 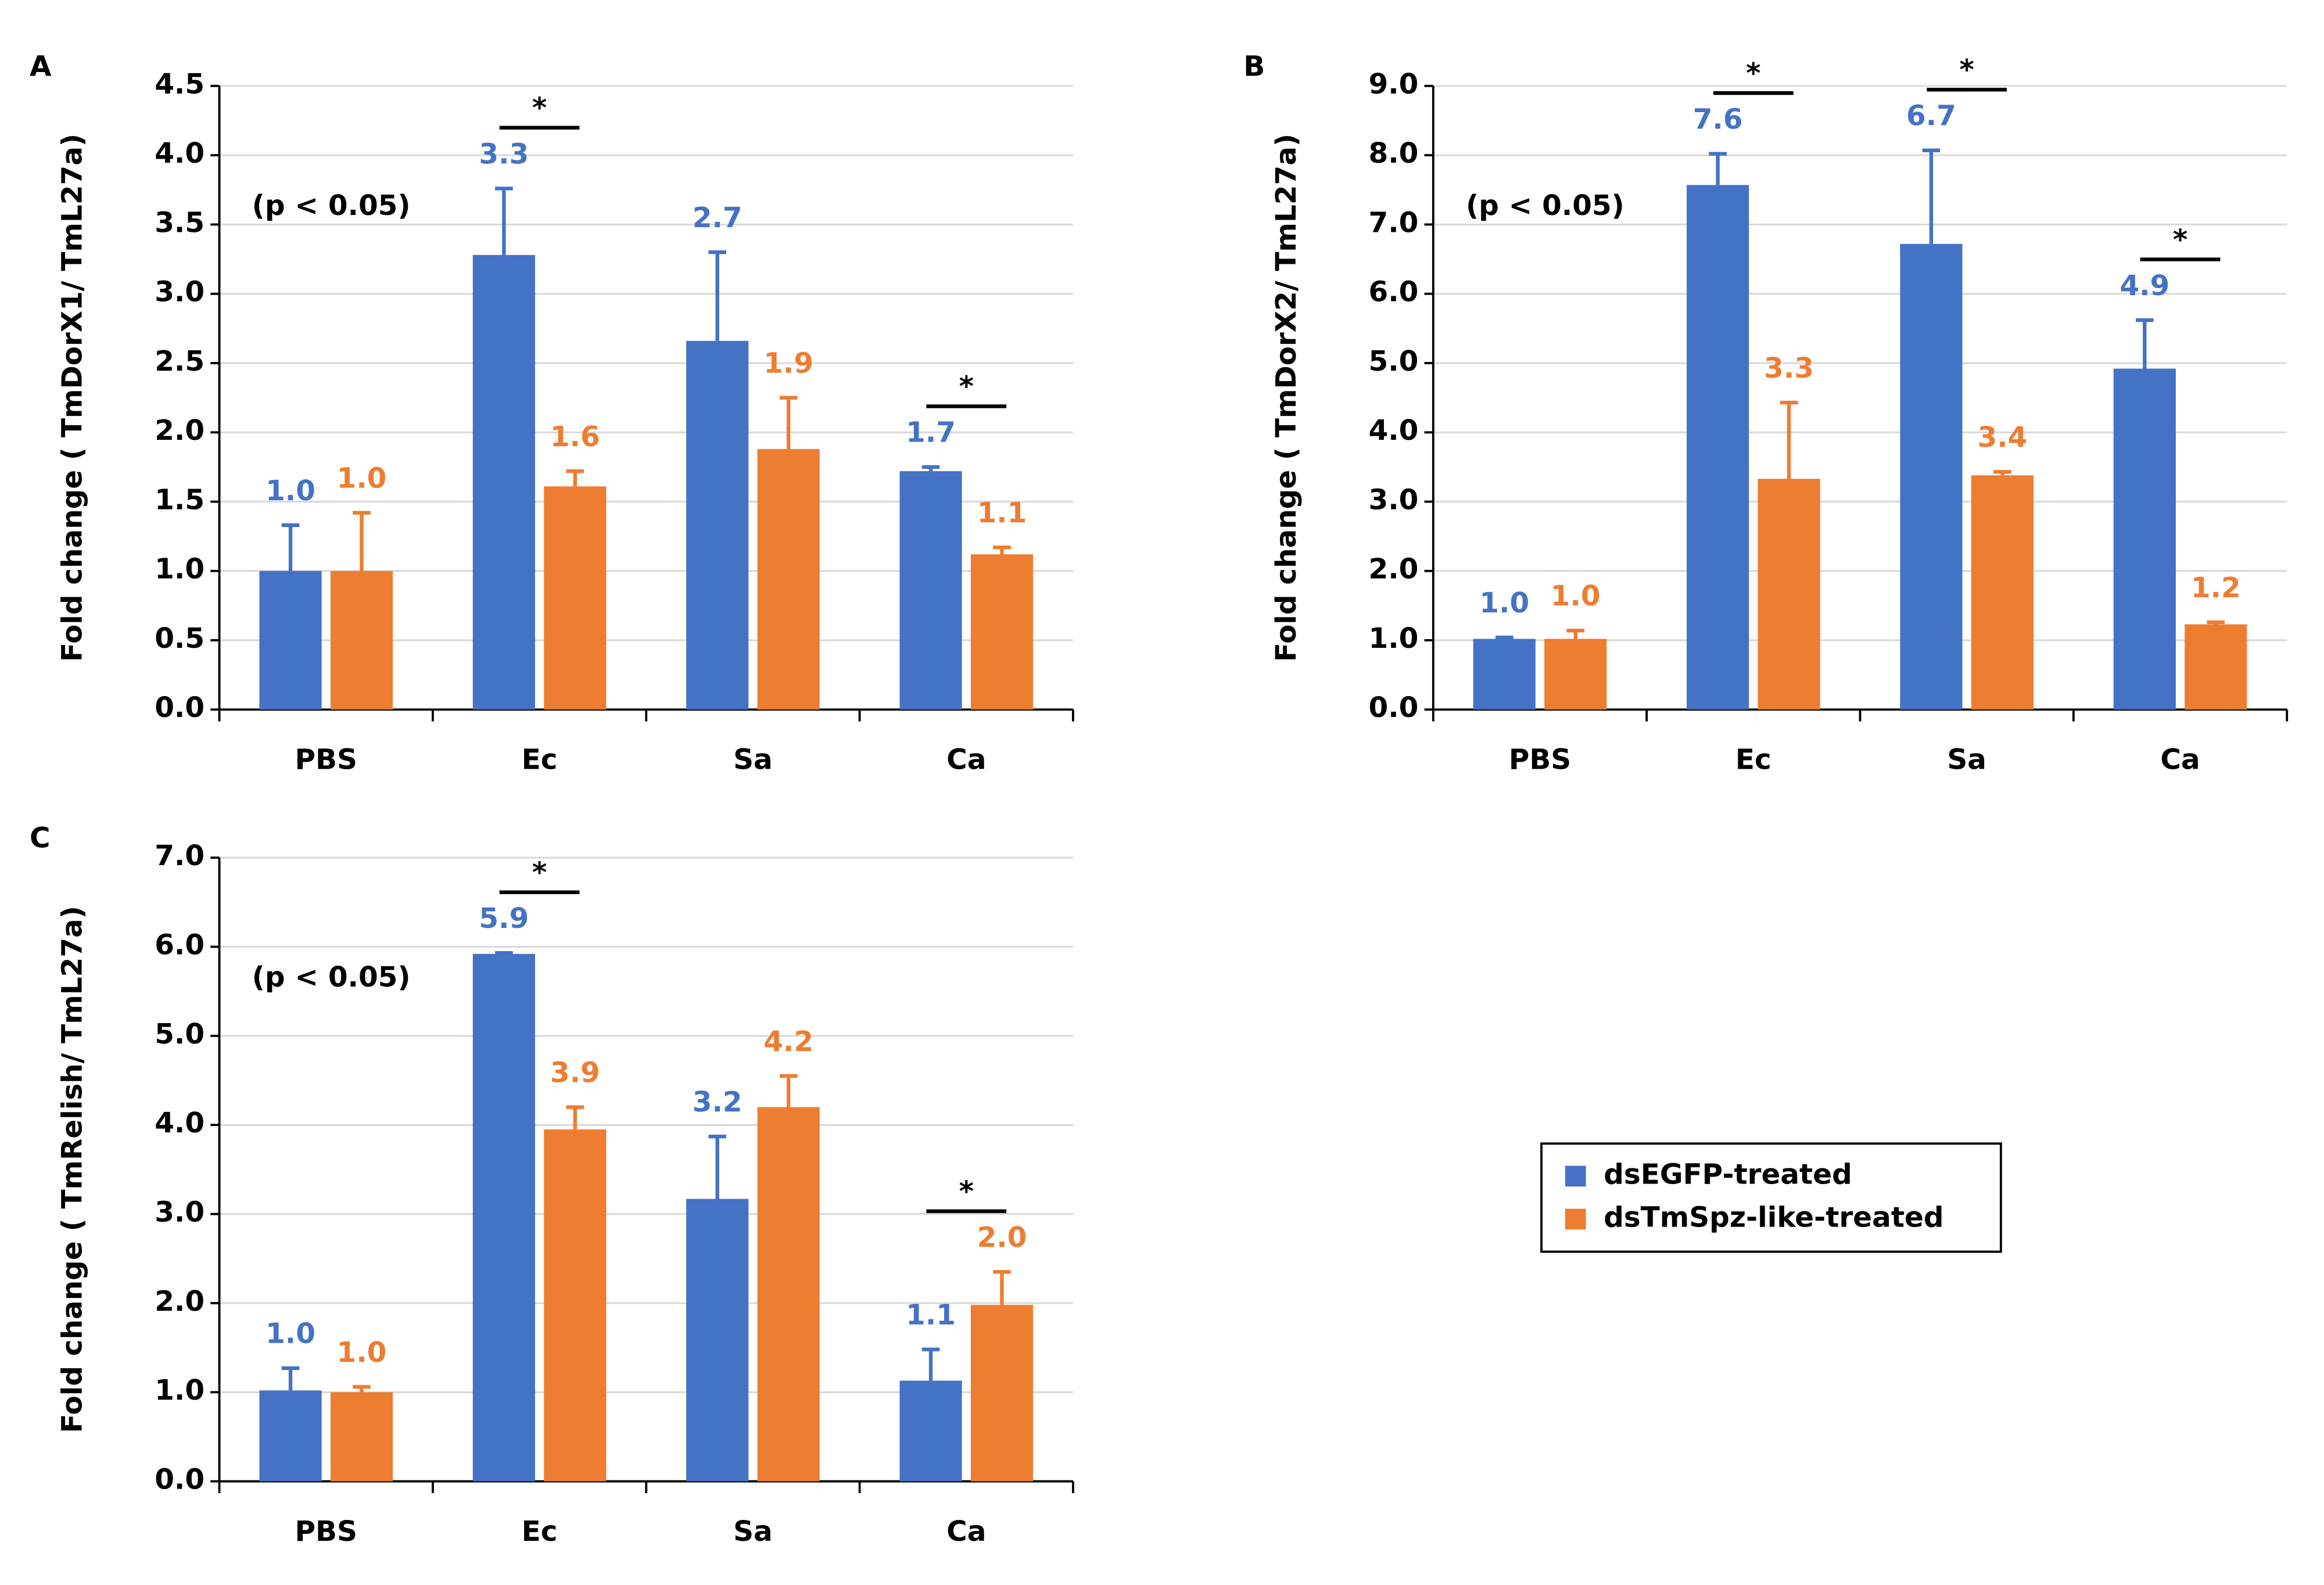 What do you see at coordinates (72, 398) in the screenshot?
I see `y-axis-title: Fold change ( TmDorX1/ TmL27a)` at bounding box center [72, 398].